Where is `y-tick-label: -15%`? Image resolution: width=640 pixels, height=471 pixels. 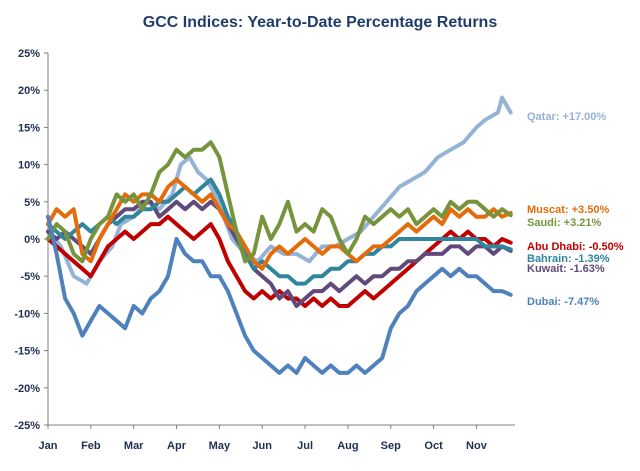 y-tick-label: -15% is located at coordinates (27, 352).